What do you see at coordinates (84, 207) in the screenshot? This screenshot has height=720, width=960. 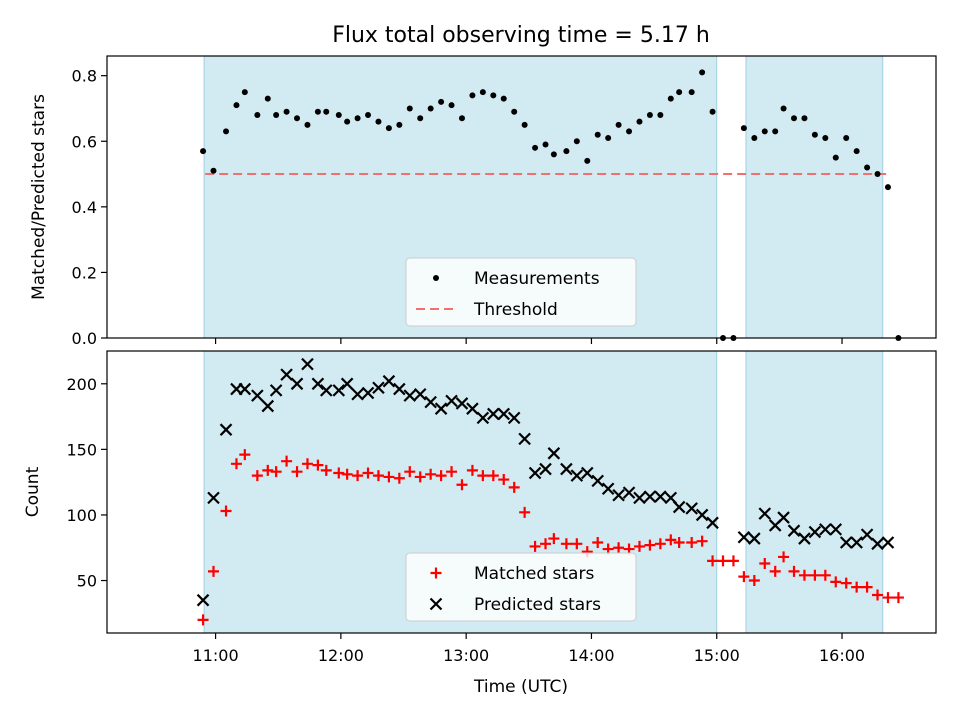 I see `y-tick-label: 0.4` at bounding box center [84, 207].